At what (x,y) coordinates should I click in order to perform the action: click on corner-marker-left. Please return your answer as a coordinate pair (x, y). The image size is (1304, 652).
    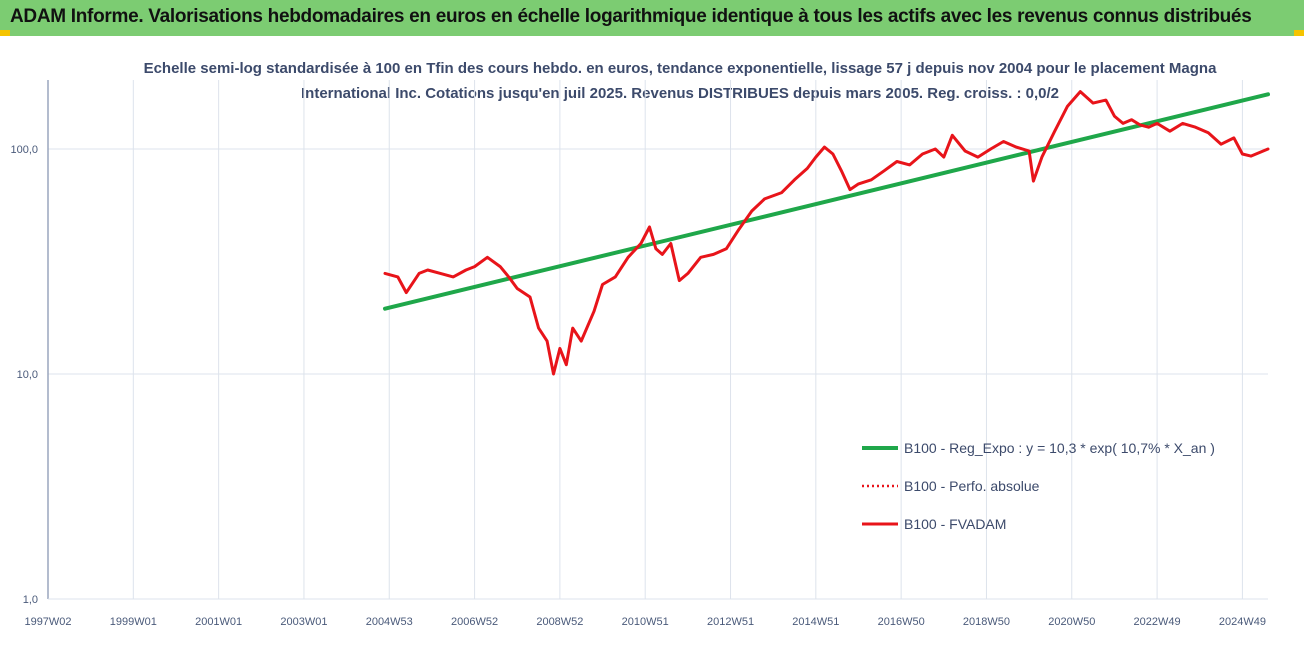
    Looking at the image, I should click on (5, 33).